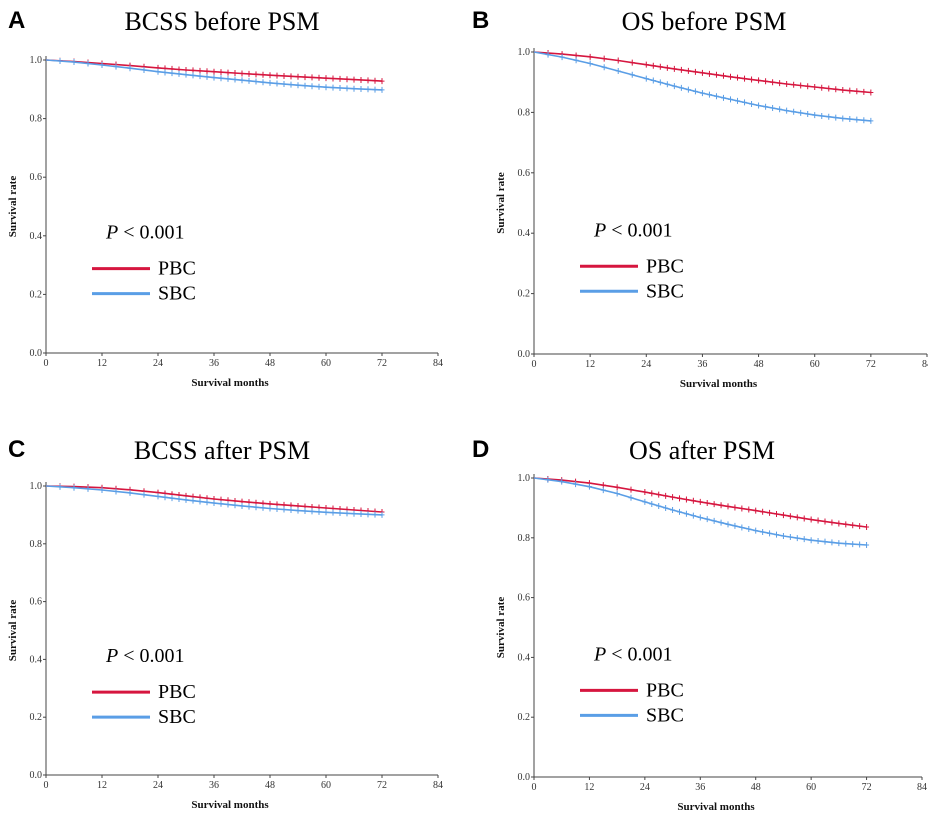 The height and width of the screenshot is (818, 928). I want to click on x-tick-label: 48, so click(270, 785).